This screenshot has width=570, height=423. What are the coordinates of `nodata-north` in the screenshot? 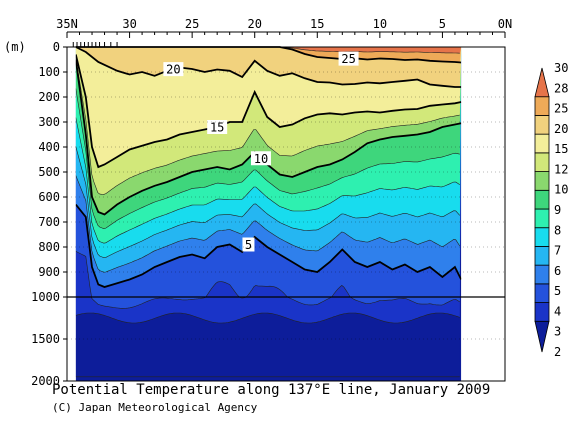 It's located at (71, 214).